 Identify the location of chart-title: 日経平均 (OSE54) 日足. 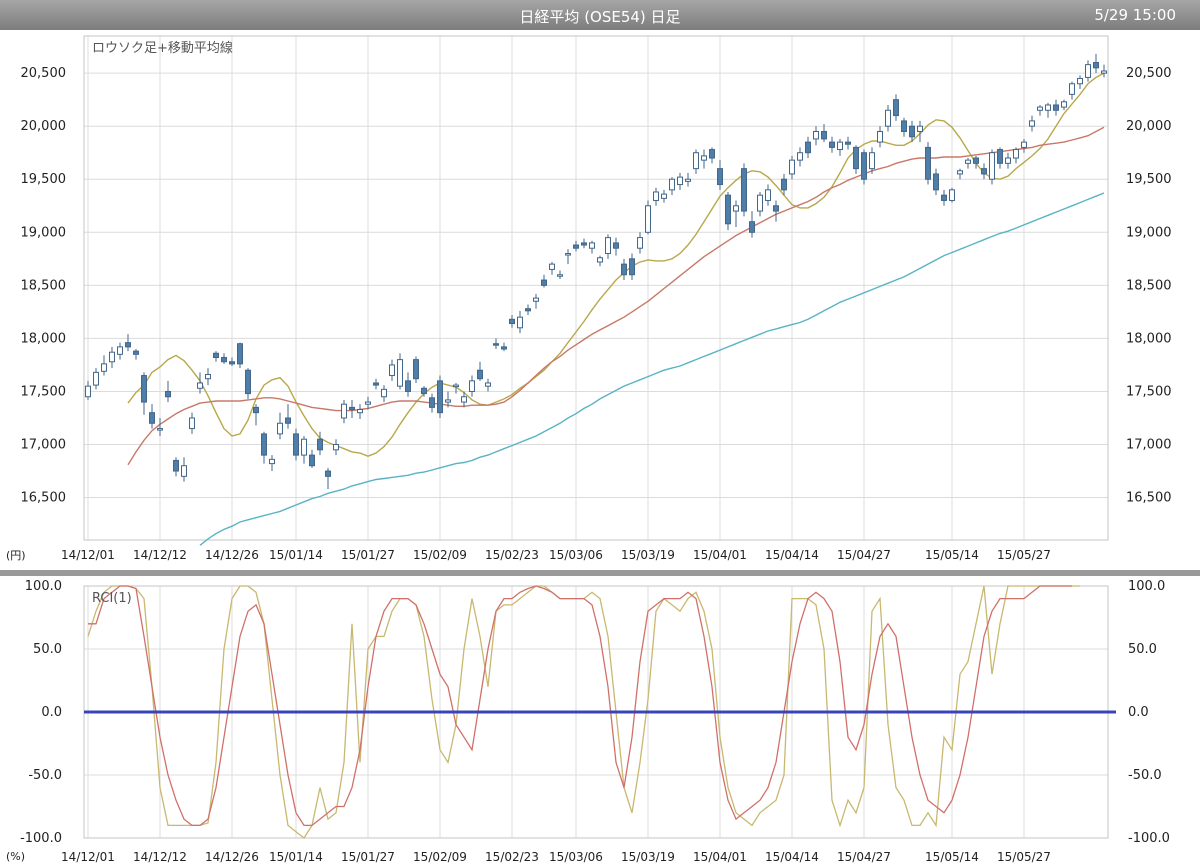
(600, 17).